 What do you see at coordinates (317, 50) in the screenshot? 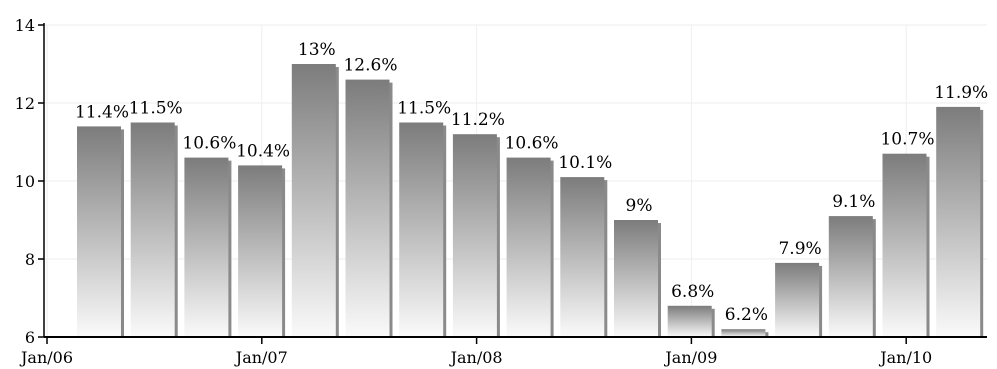
I see `bar-value-label: 13%` at bounding box center [317, 50].